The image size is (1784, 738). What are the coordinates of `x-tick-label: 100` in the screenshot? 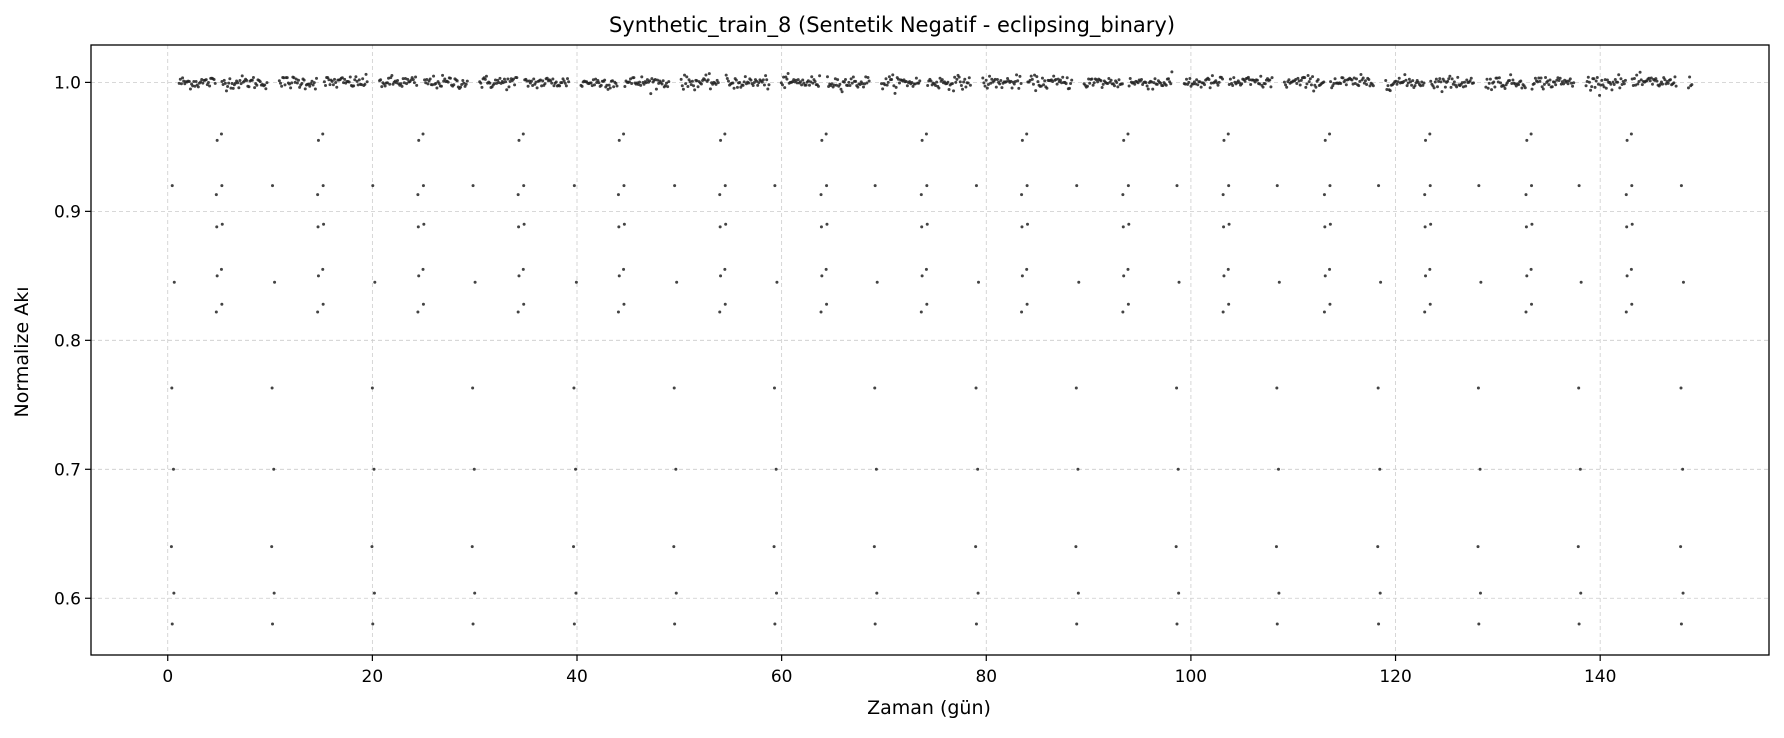 It's located at (1191, 677).